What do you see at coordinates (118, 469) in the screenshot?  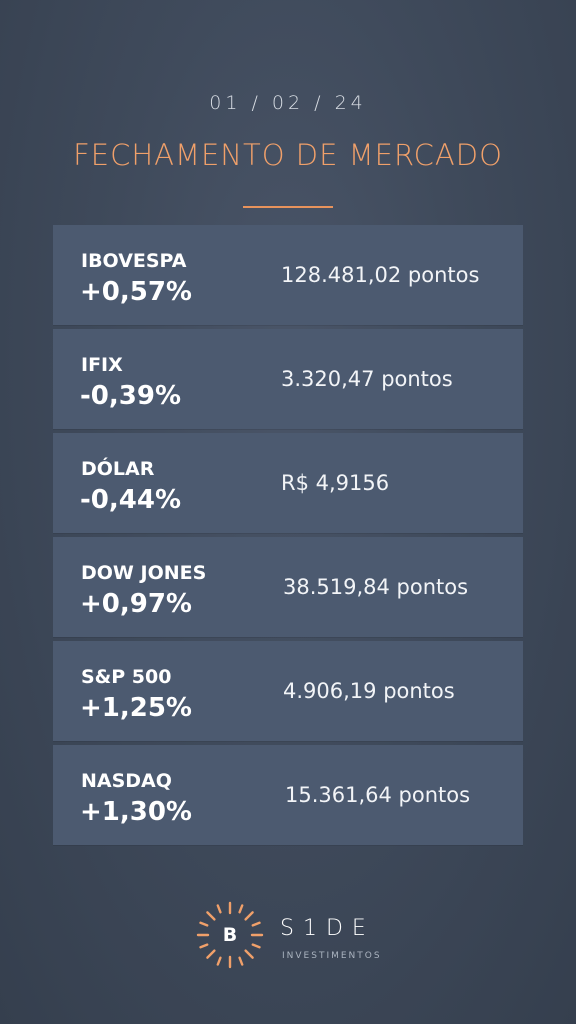 I see `market-name: DÓLAR` at bounding box center [118, 469].